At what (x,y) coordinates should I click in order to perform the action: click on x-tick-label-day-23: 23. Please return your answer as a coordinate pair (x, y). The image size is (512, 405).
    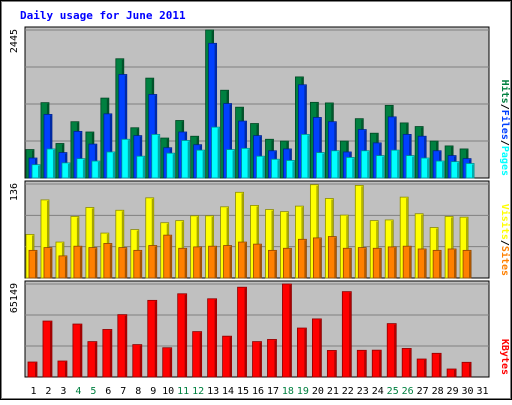
    Looking at the image, I should click on (363, 391).